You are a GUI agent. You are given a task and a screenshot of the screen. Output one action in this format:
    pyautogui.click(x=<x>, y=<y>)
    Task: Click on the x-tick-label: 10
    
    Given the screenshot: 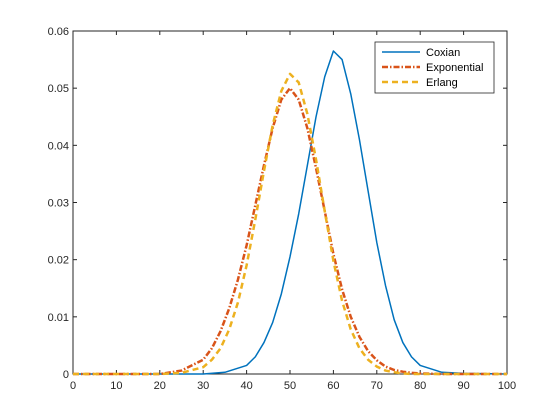 What is the action you would take?
    pyautogui.click(x=116, y=386)
    